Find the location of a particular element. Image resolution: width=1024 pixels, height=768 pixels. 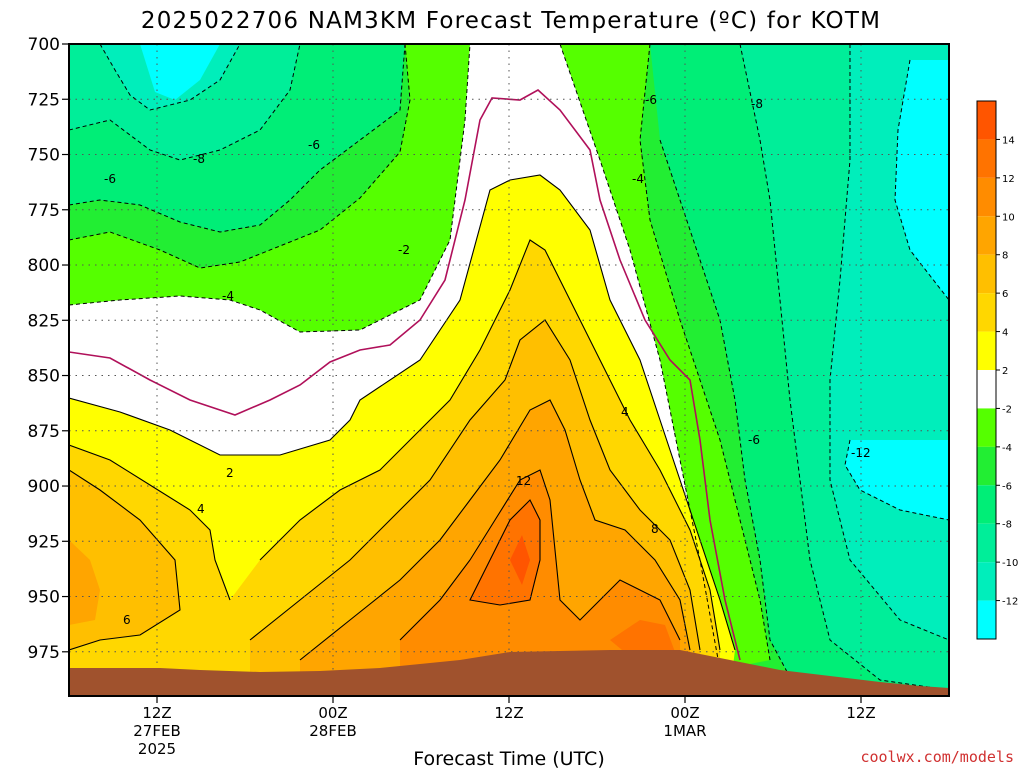

y-axis: 700 725 750 775 800 825 850 875 900 925 950 975 is located at coordinates (48, 349).